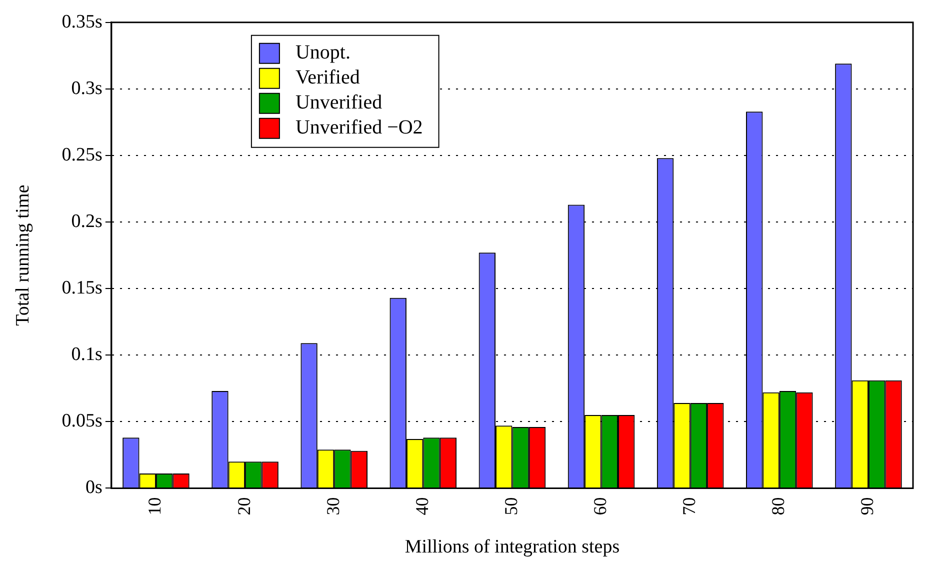 Image resolution: width=925 pixels, height=571 pixels. Describe the element at coordinates (154, 506) in the screenshot. I see `x-tick-label: 10` at that location.